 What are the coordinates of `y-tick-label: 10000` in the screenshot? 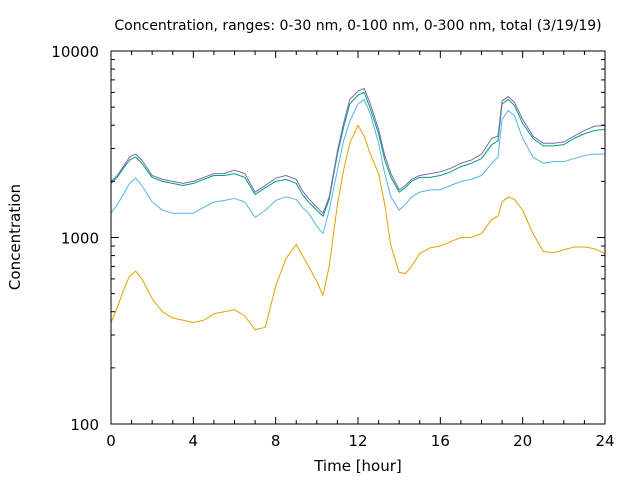 It's located at (75, 52).